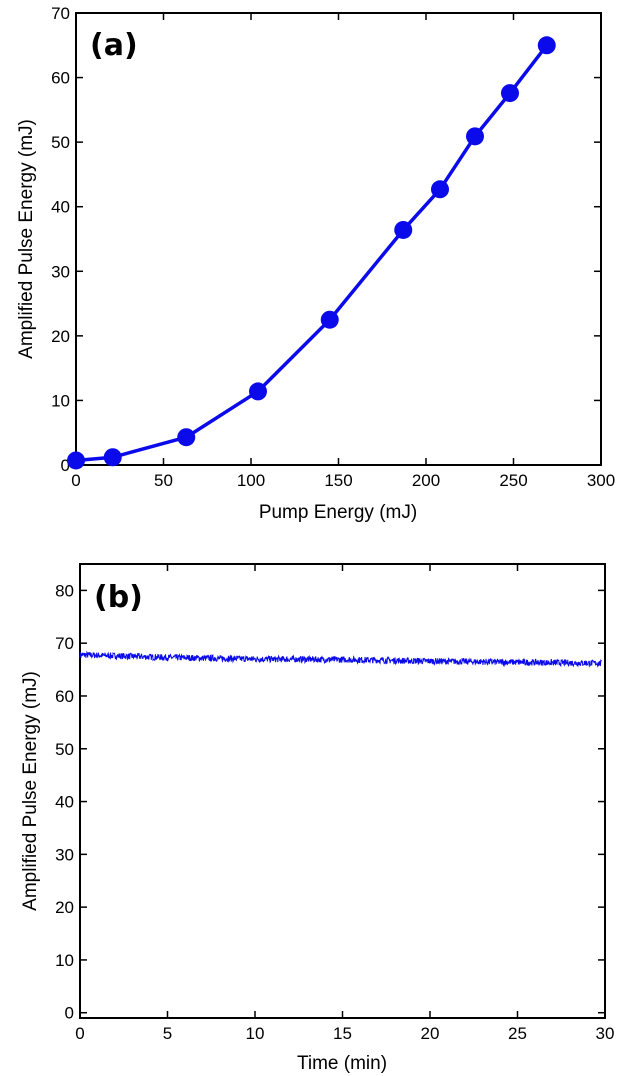 The image size is (630, 1076). What do you see at coordinates (64, 590) in the screenshot?
I see `y-tick-label-b: 80` at bounding box center [64, 590].